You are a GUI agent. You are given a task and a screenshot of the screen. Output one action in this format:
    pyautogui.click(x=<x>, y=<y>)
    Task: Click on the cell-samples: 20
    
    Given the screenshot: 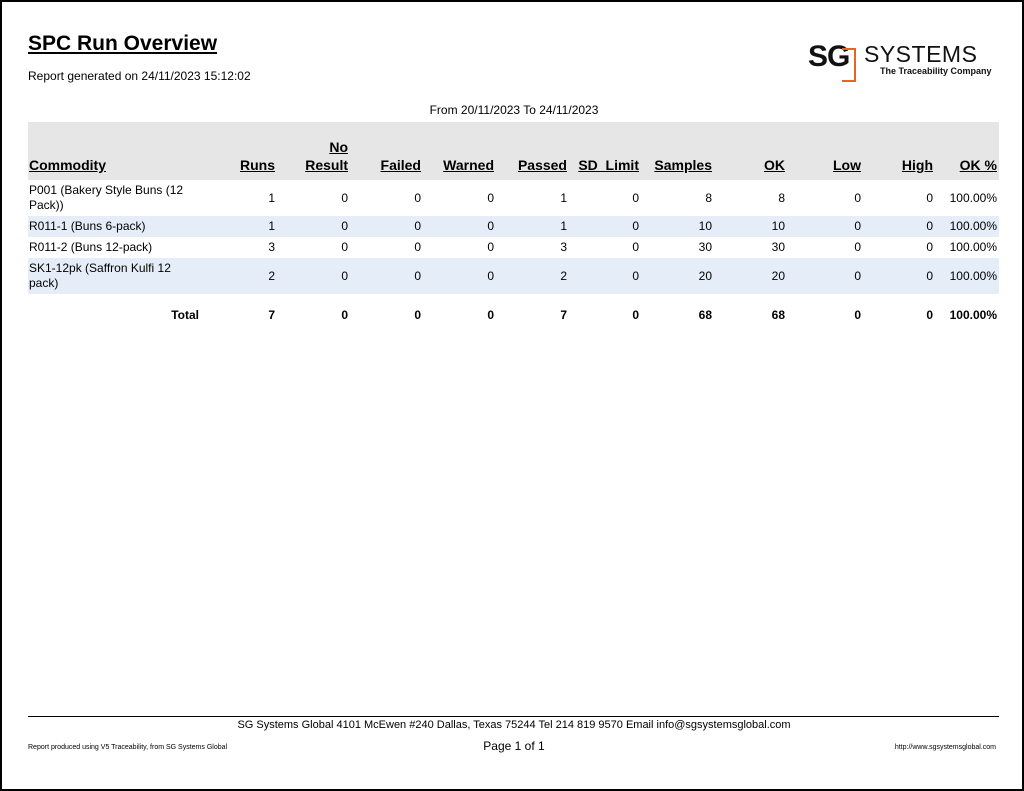 What is the action you would take?
    pyautogui.click(x=677, y=276)
    